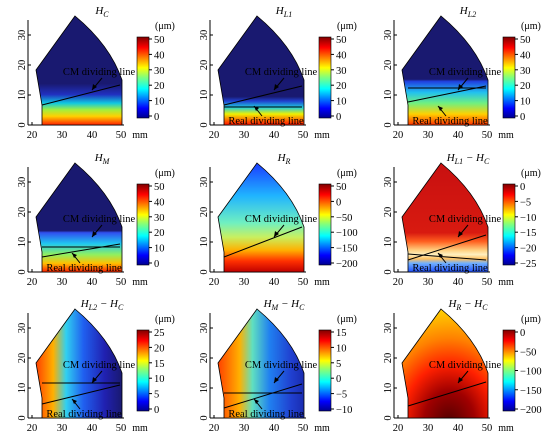  What do you see at coordinates (101, 12) in the screenshot?
I see `panel-title: HC` at bounding box center [101, 12].